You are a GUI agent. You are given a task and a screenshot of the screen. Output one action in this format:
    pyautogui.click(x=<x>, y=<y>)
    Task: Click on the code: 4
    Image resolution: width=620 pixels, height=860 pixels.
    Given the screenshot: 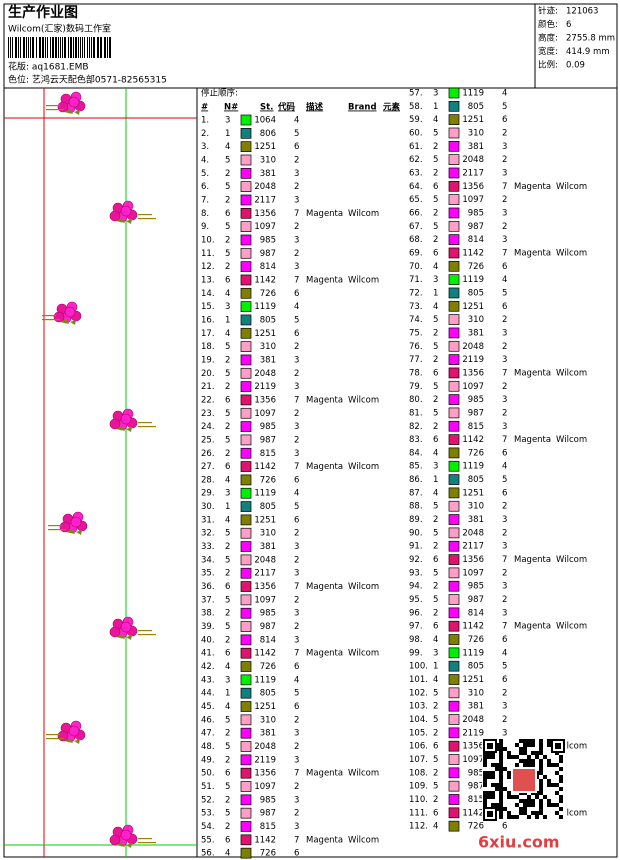 What is the action you would take?
    pyautogui.click(x=296, y=680)
    